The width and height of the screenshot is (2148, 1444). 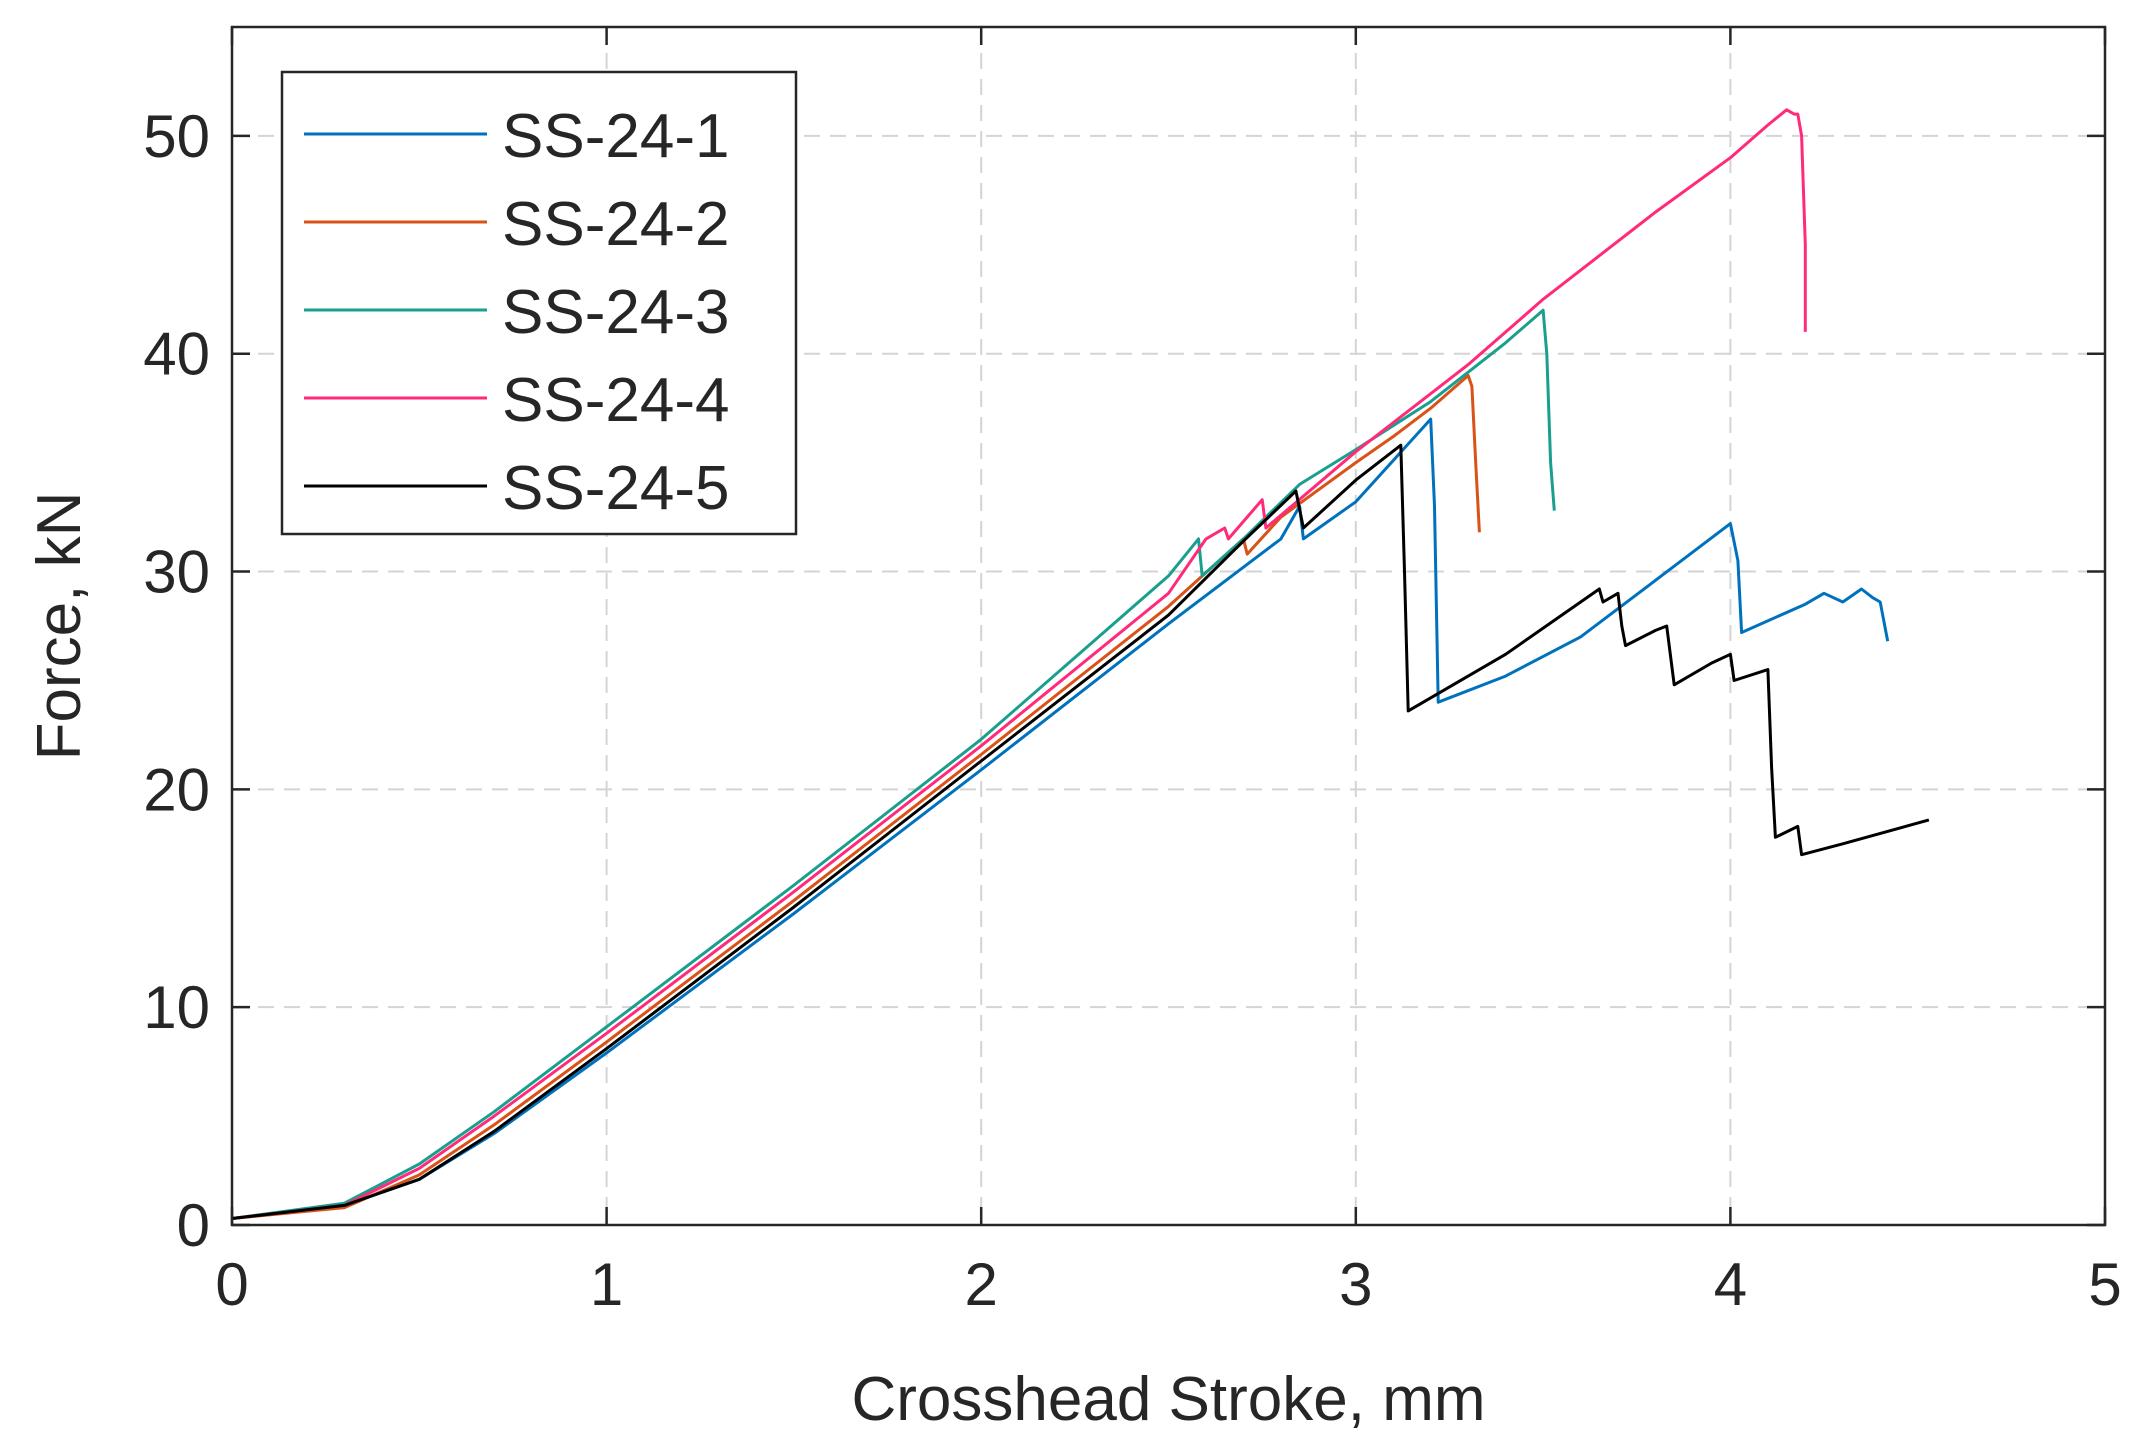 What do you see at coordinates (1355, 1284) in the screenshot?
I see `x-tick-label: 3` at bounding box center [1355, 1284].